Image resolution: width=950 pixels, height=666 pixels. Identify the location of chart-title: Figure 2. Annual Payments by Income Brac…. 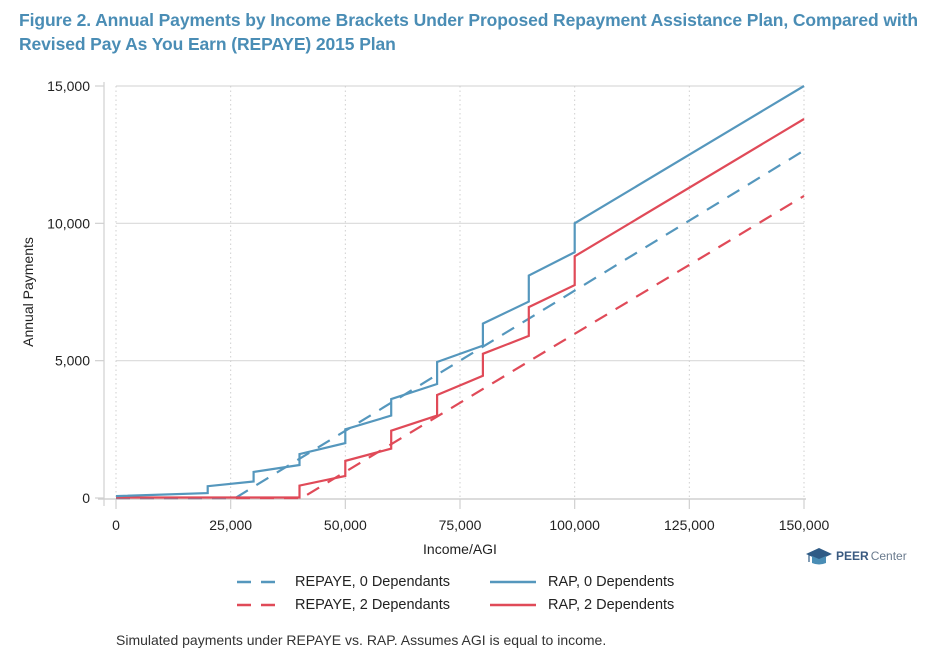
(468, 32).